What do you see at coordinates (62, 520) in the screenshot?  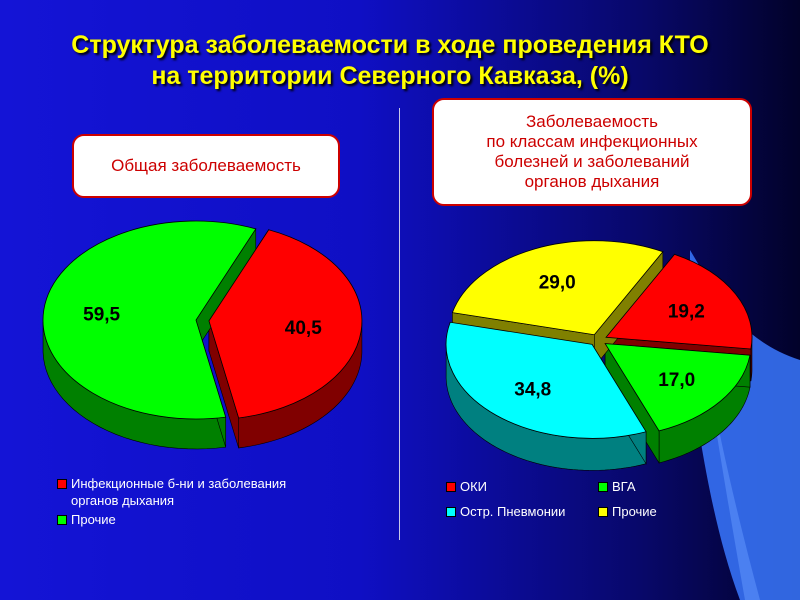 I see `legend-swatch-other` at bounding box center [62, 520].